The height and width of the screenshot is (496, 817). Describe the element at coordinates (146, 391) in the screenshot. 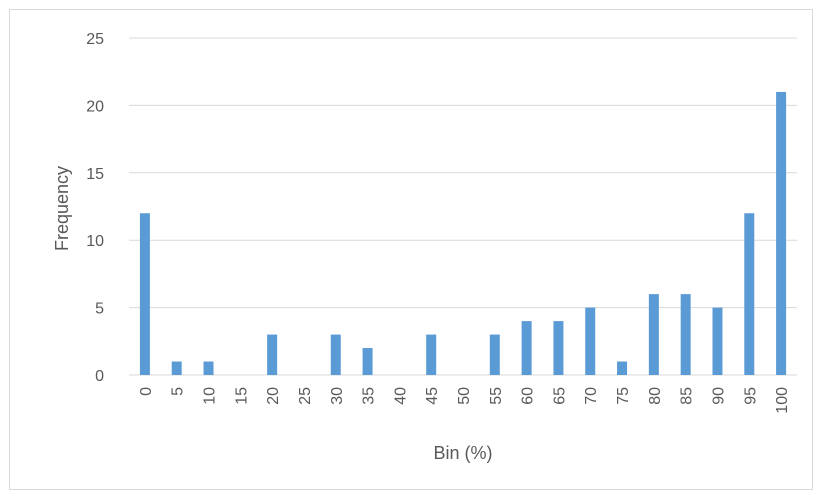

I see `x-tick-label: 0` at that location.